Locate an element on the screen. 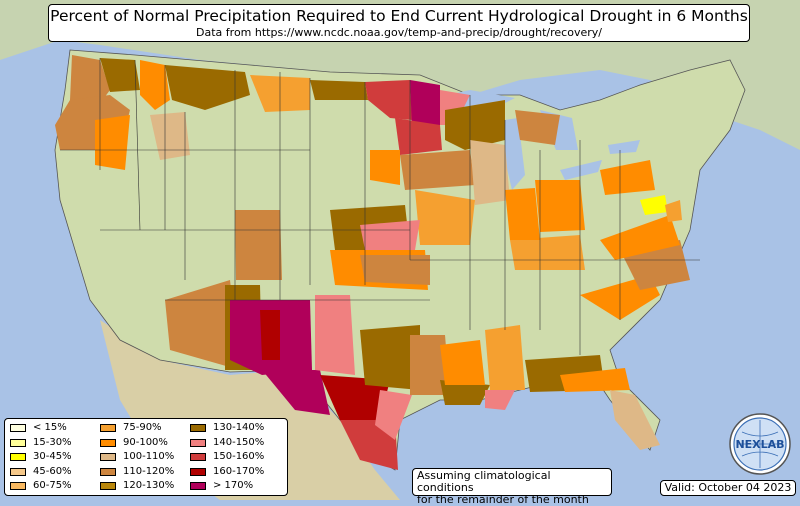 The width and height of the screenshot is (800, 506). legend-item: 45-60% is located at coordinates (41, 472).